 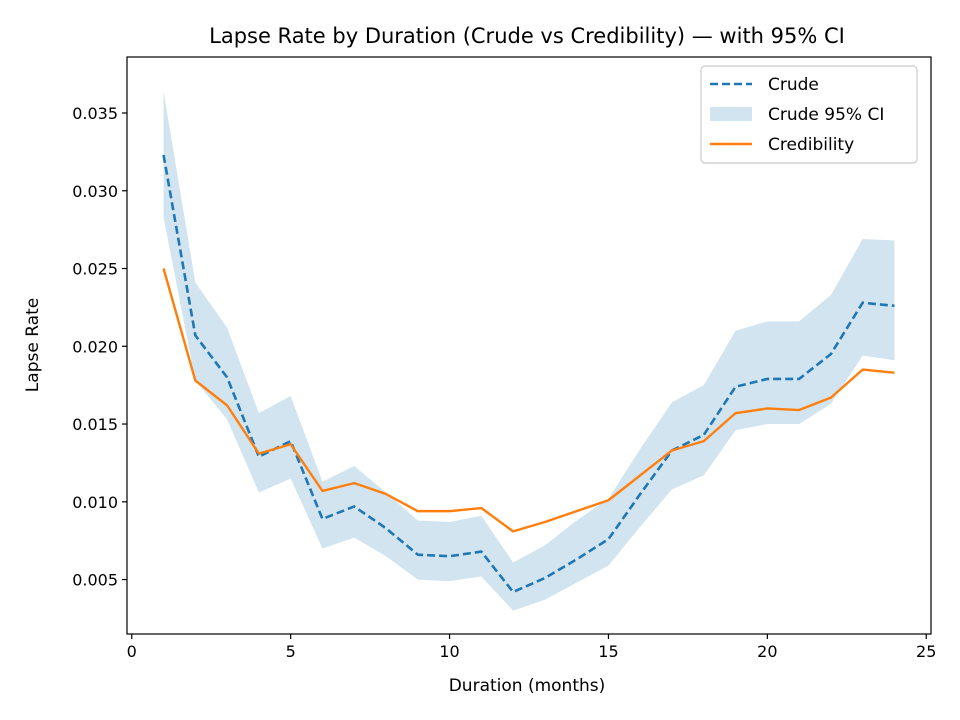 I want to click on x-axis-label: Duration (months), so click(x=527, y=686).